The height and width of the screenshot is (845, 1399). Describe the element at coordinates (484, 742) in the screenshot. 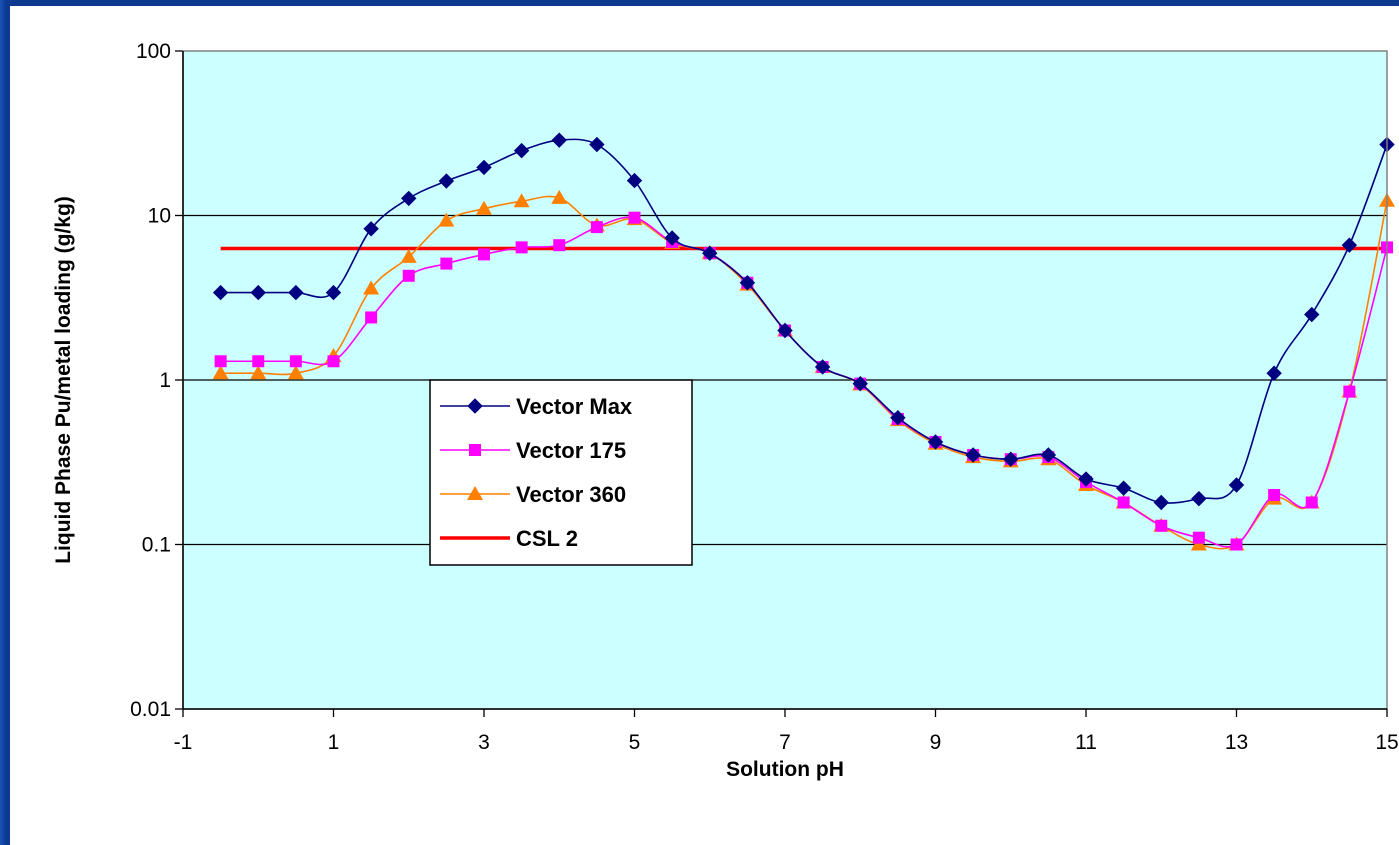

I see `x-tick-label: 3` at that location.